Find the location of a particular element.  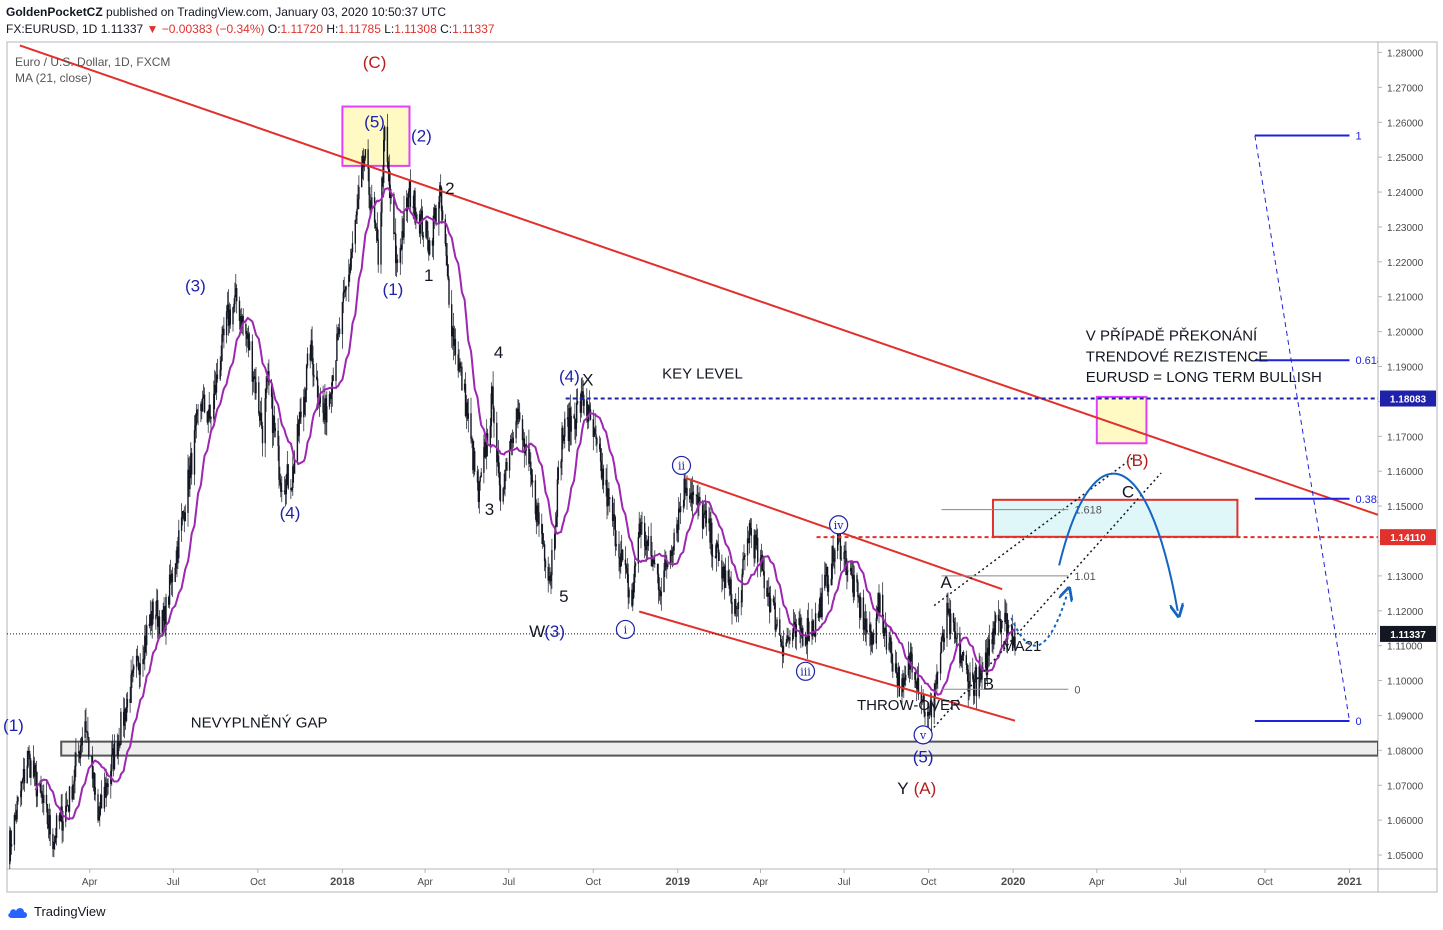

price-tick-label: 1.21000 is located at coordinates (1405, 298).